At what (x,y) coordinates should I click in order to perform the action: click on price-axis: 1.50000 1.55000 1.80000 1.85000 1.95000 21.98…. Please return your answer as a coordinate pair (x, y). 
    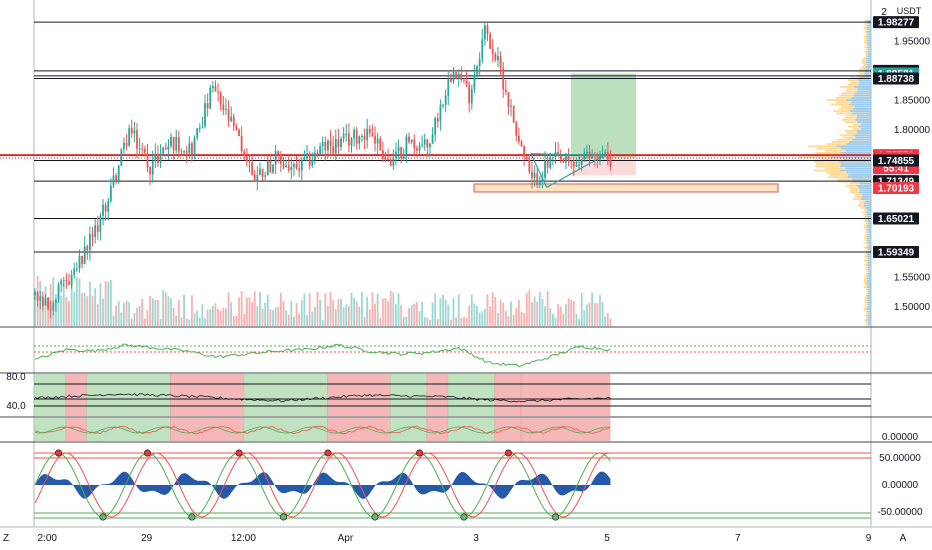
    Looking at the image, I should click on (902, 160).